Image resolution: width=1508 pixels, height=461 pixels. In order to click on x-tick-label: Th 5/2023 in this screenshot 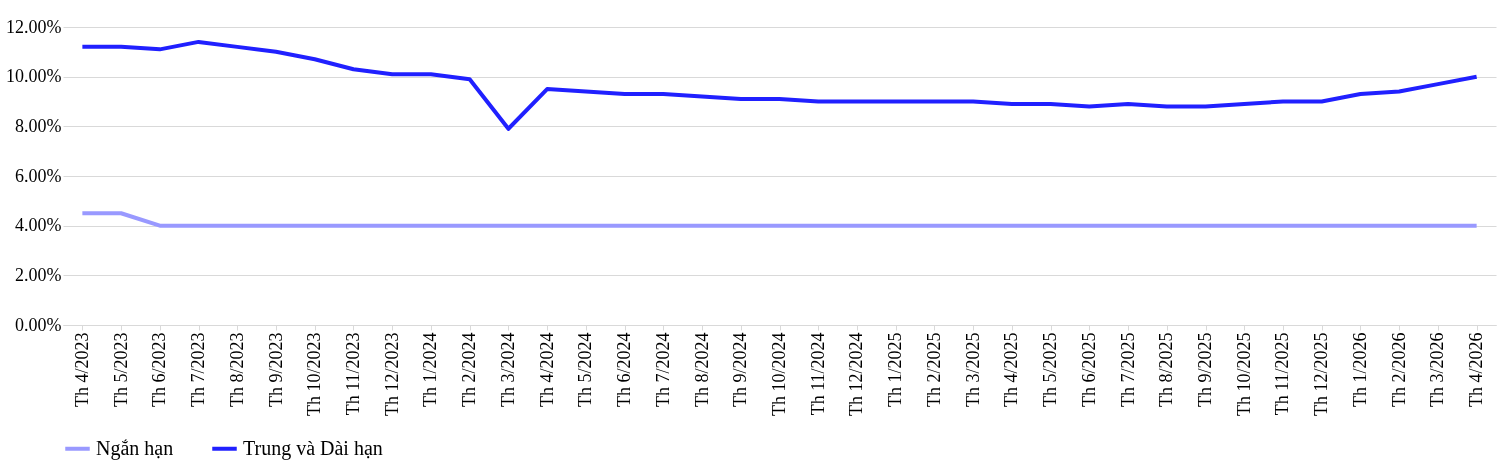, I will do `click(120, 369)`.